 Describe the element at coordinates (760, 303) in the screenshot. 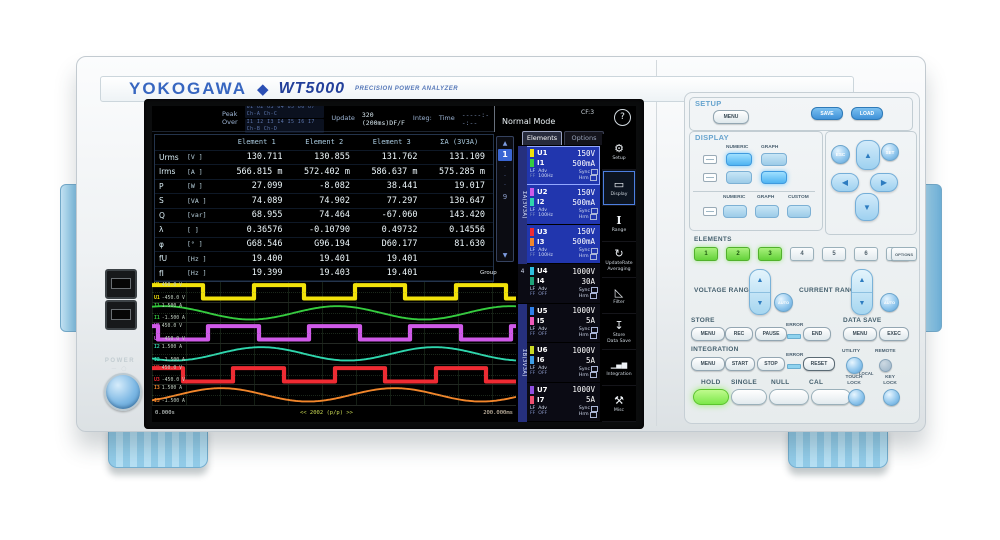

I see `voltage-range-down-button: ▼` at that location.